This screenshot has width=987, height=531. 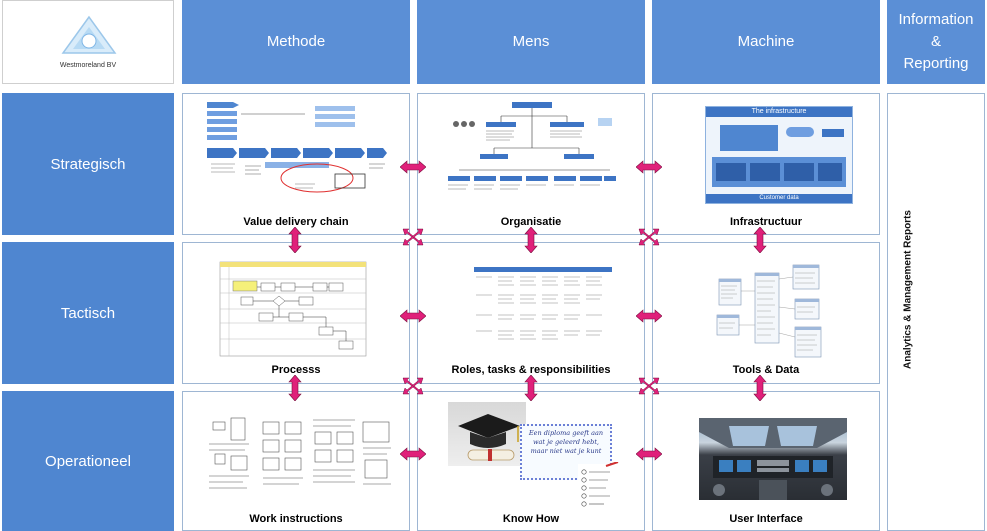 What do you see at coordinates (779, 198) in the screenshot?
I see `infra-bottom: Customer data` at bounding box center [779, 198].